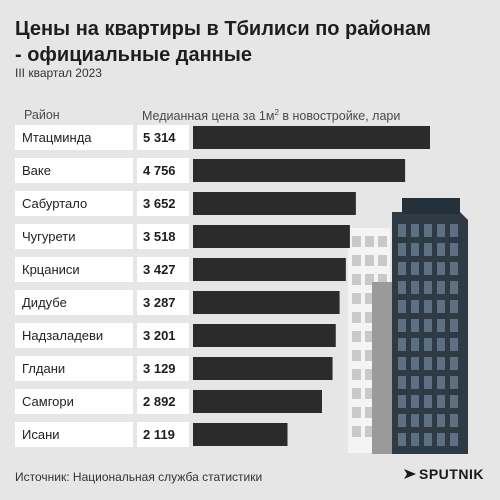 The height and width of the screenshot is (500, 500). What do you see at coordinates (43, 368) in the screenshot?
I see `category-label: Глдани` at bounding box center [43, 368].